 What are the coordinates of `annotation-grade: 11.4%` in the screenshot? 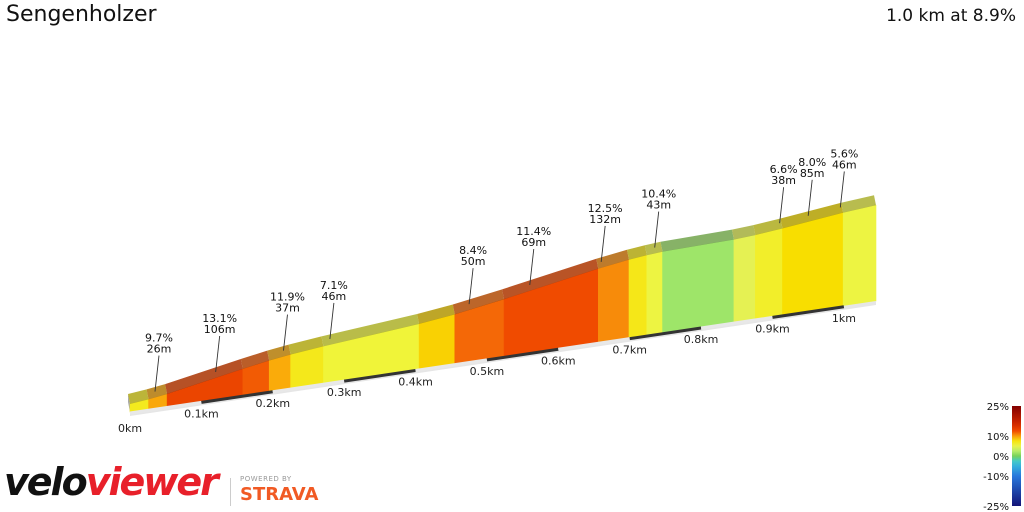 It's located at (533, 231).